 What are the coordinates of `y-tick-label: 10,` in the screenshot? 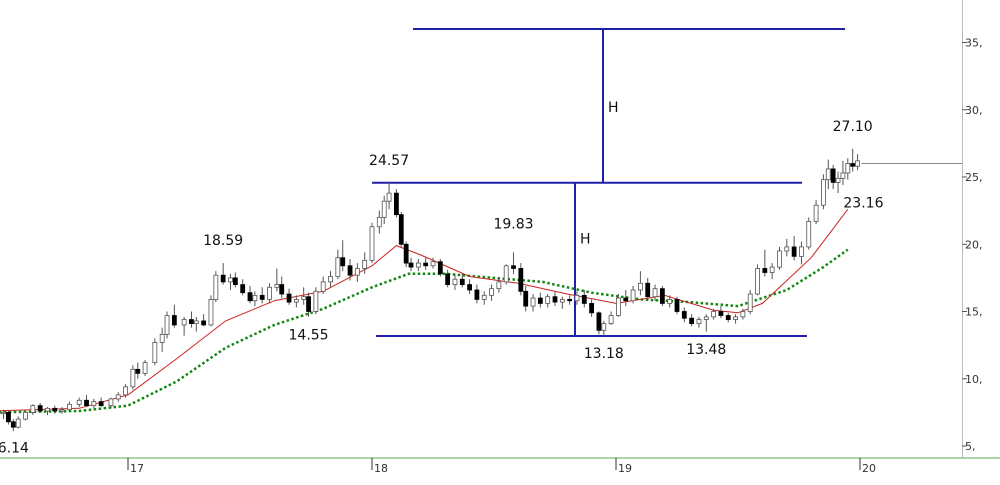 It's located at (974, 379).